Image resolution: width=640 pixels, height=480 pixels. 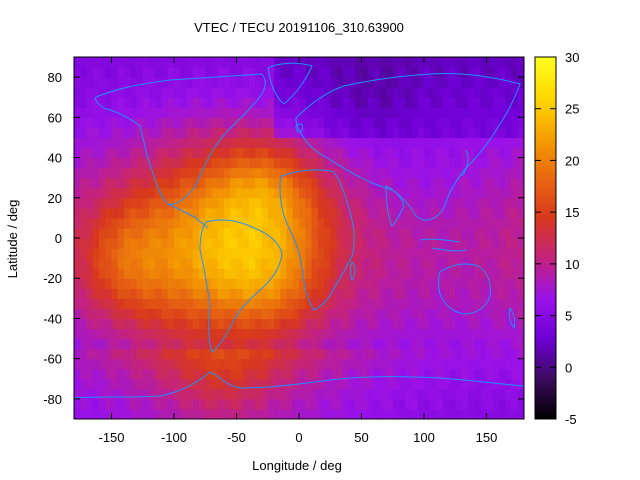 What do you see at coordinates (572, 264) in the screenshot?
I see `colorbar-tick-label: 10` at bounding box center [572, 264].